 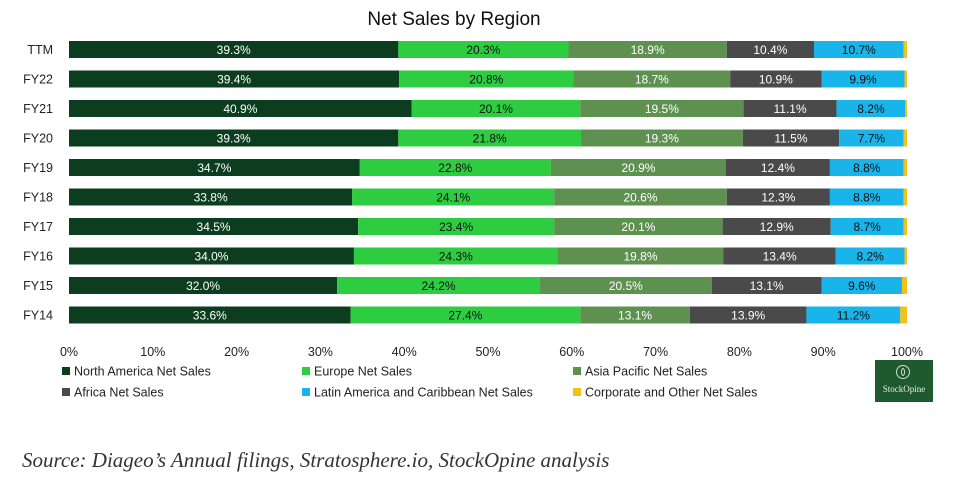 What do you see at coordinates (453, 19) in the screenshot?
I see `chart-title: Net Sales by Region` at bounding box center [453, 19].